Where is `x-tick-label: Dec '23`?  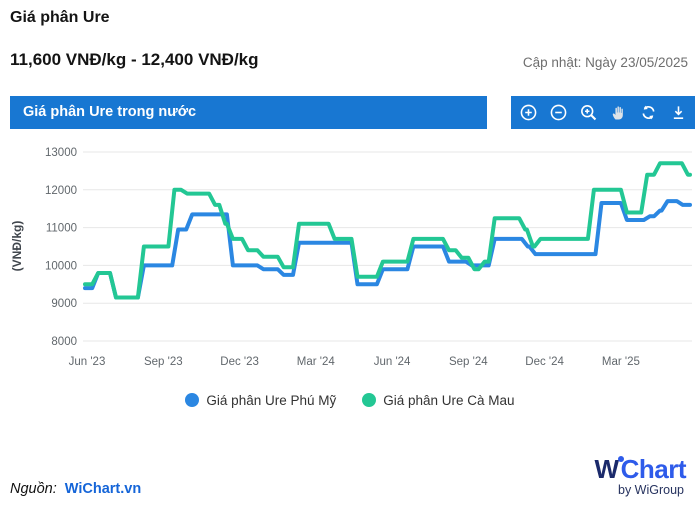
x-tick-label: Dec '23 is located at coordinates (239, 362).